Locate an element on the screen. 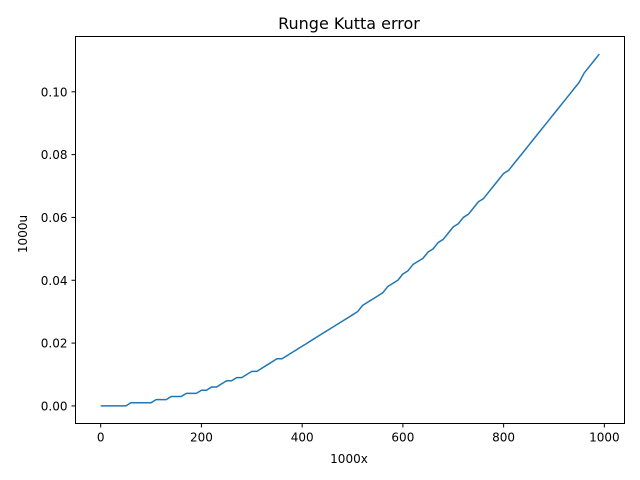  x-tick-label: 400 is located at coordinates (302, 438).